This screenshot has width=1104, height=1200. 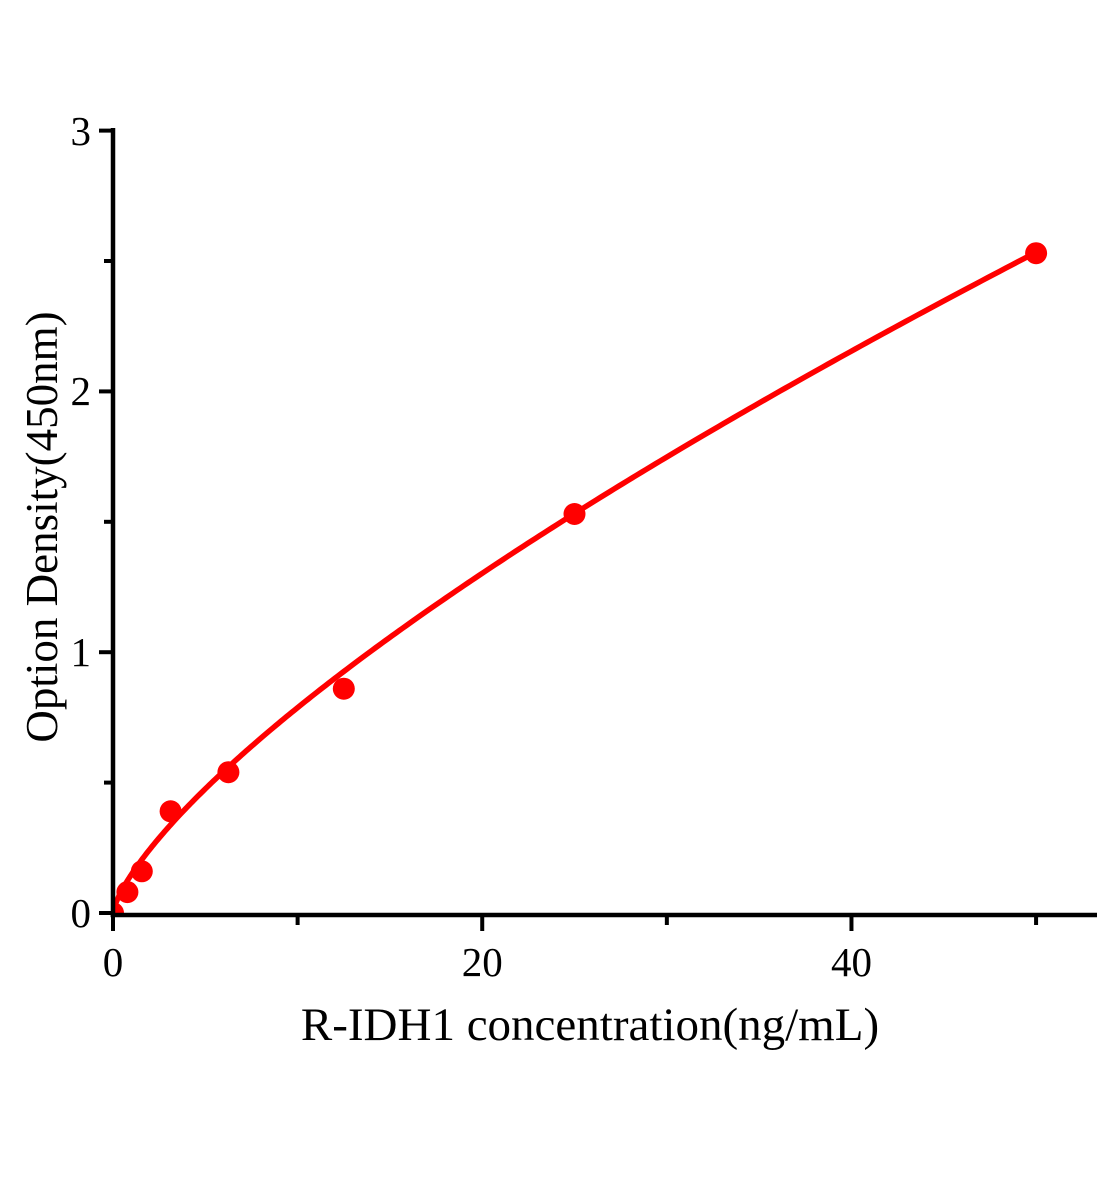 I want to click on y-tick-label: 1, so click(x=81, y=652).